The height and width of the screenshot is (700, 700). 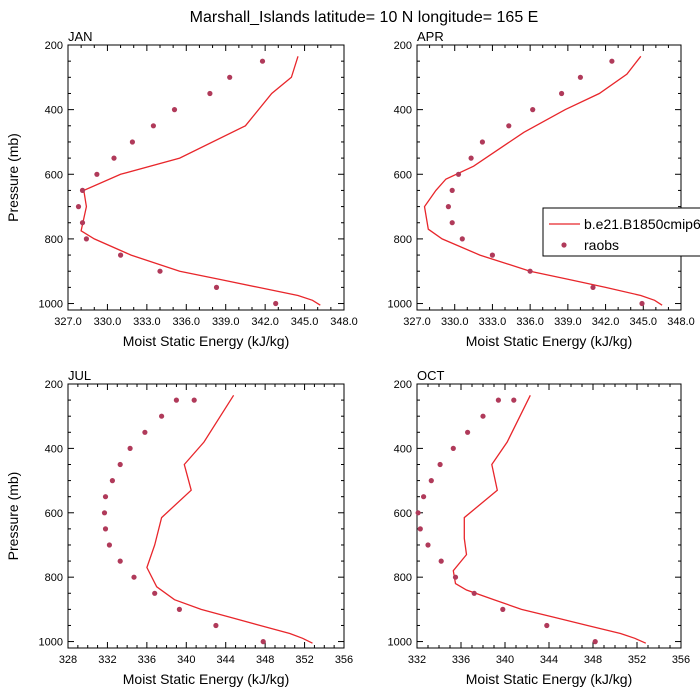 What do you see at coordinates (637, 660) in the screenshot?
I see `x-tick-label: 352` at bounding box center [637, 660].